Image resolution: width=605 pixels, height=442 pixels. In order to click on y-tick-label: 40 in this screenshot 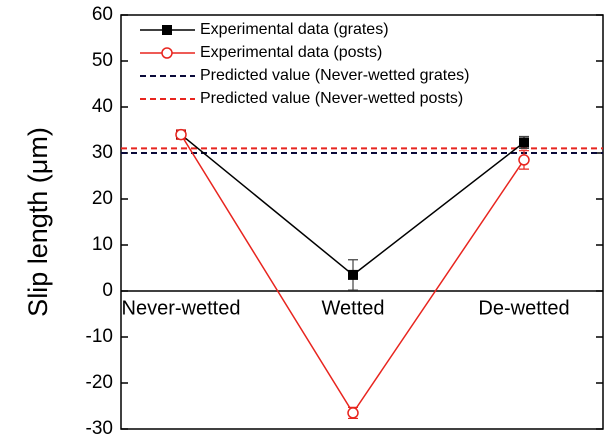, I will do `click(102, 106)`.